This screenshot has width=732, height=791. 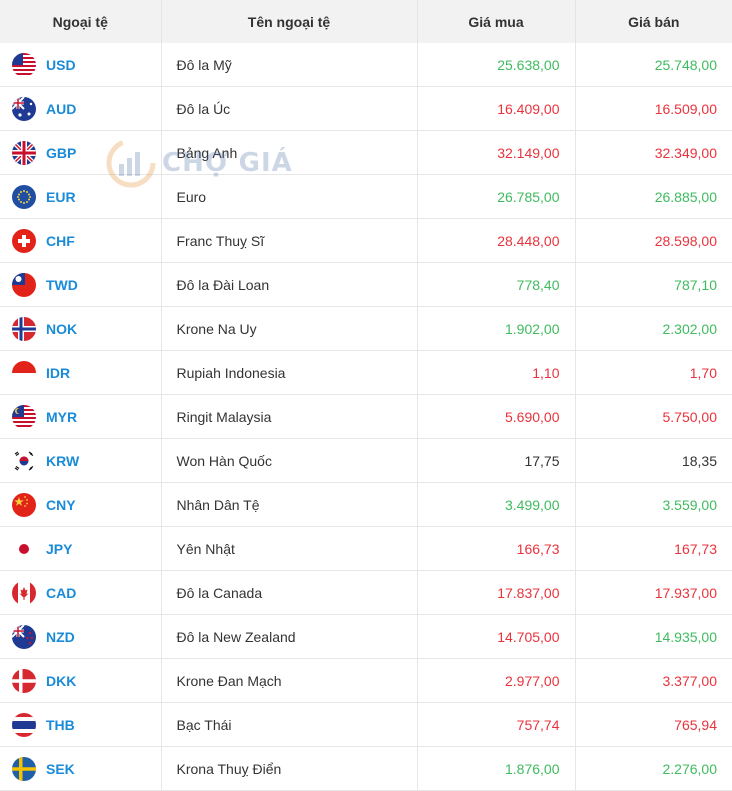 What do you see at coordinates (24, 152) in the screenshot?
I see `gb-flag-icon` at bounding box center [24, 152].